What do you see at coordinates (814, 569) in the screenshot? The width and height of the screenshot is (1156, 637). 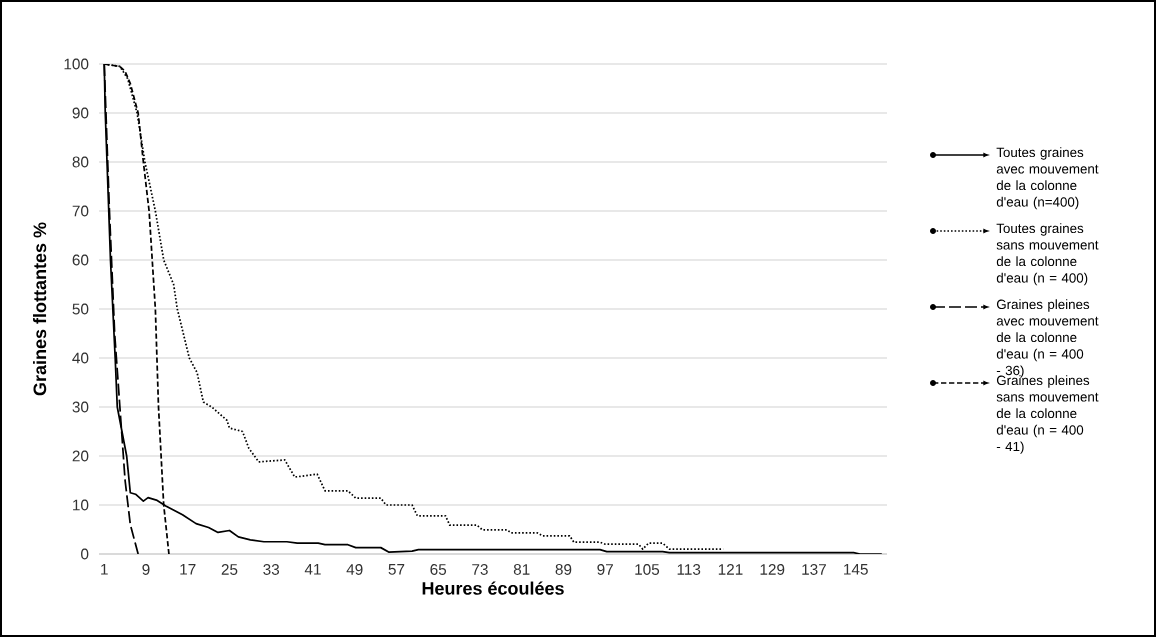 I see `x-tick-label: 137` at bounding box center [814, 569].